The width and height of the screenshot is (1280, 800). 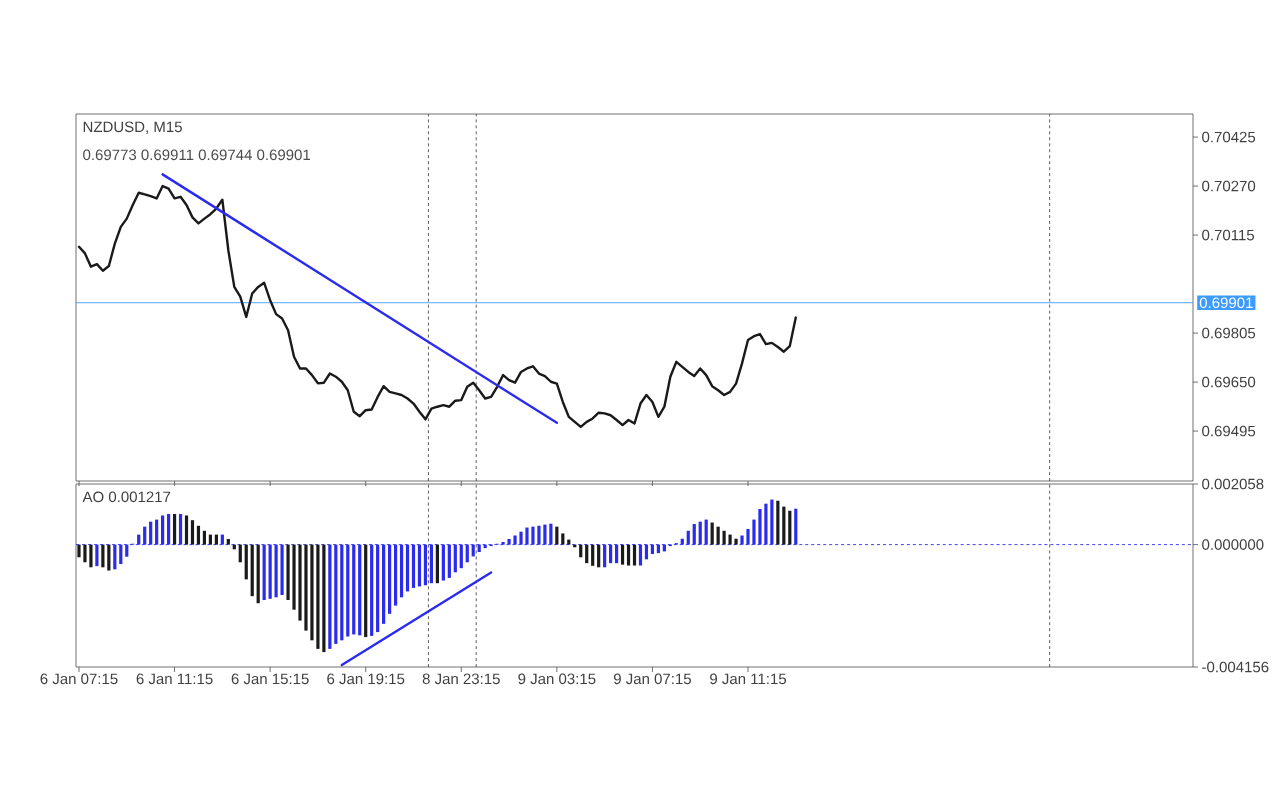 I want to click on x-tick-label: 9 Jan 03:15, so click(x=557, y=679).